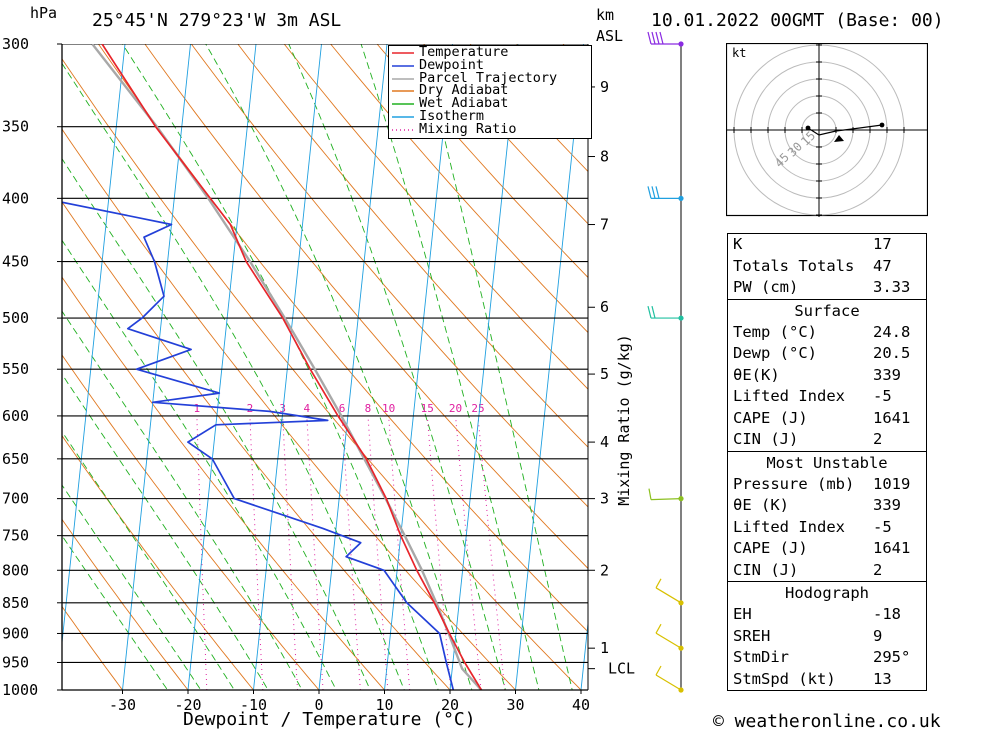 The height and width of the screenshot is (733, 1000). I want to click on index-value: 20.5, so click(892, 353).